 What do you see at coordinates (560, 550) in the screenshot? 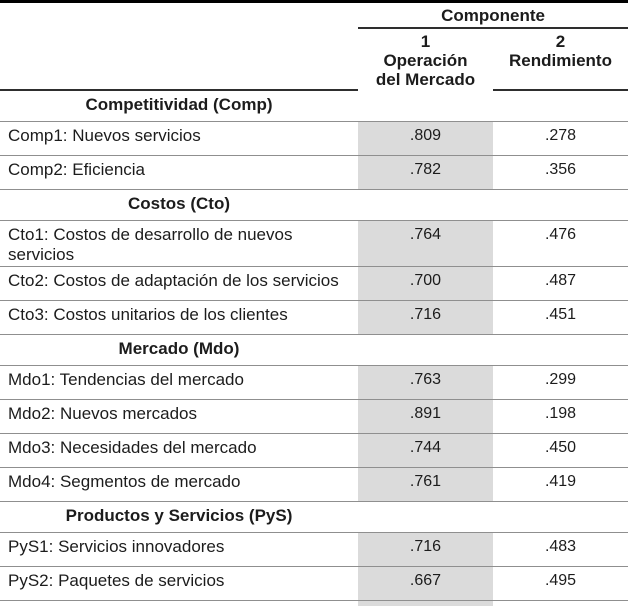
I see `loading-component2: .483` at bounding box center [560, 550].